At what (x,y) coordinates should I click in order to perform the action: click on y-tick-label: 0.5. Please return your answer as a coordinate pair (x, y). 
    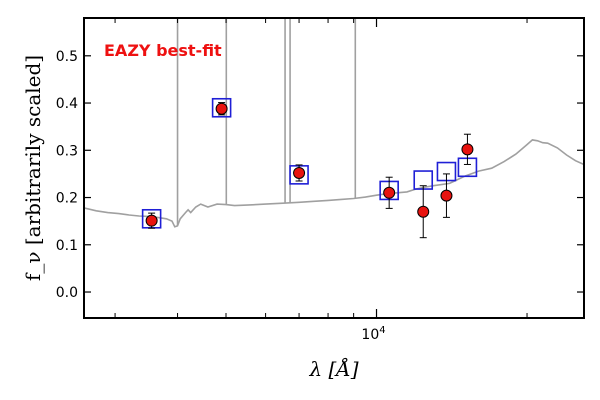
    Looking at the image, I should click on (67, 57).